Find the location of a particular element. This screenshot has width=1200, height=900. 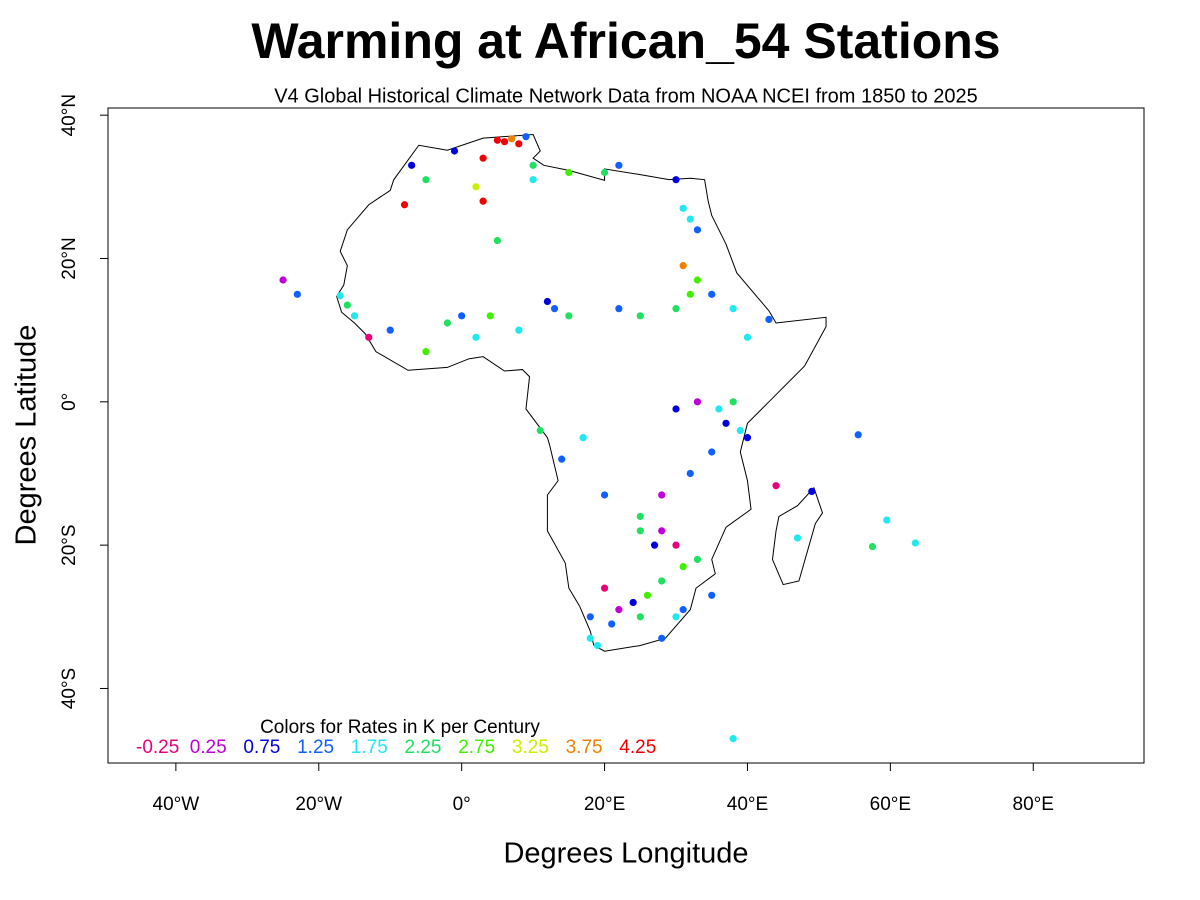

y-tick-label: 40°N is located at coordinates (69, 115).